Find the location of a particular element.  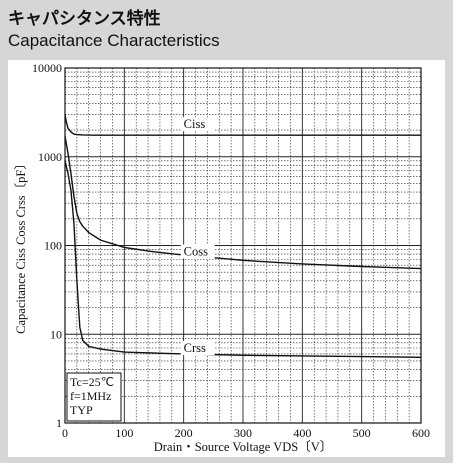

y-tick-label: 1000 is located at coordinates (50, 157).